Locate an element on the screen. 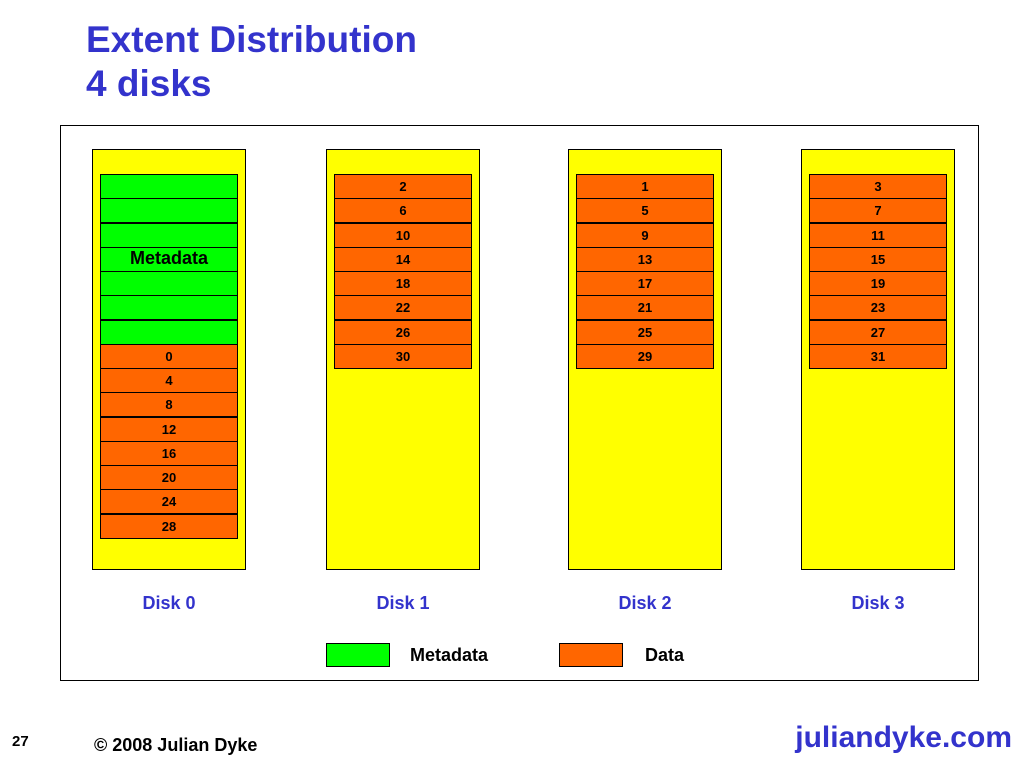 The height and width of the screenshot is (768, 1024). data-extent: 30 is located at coordinates (403, 356).